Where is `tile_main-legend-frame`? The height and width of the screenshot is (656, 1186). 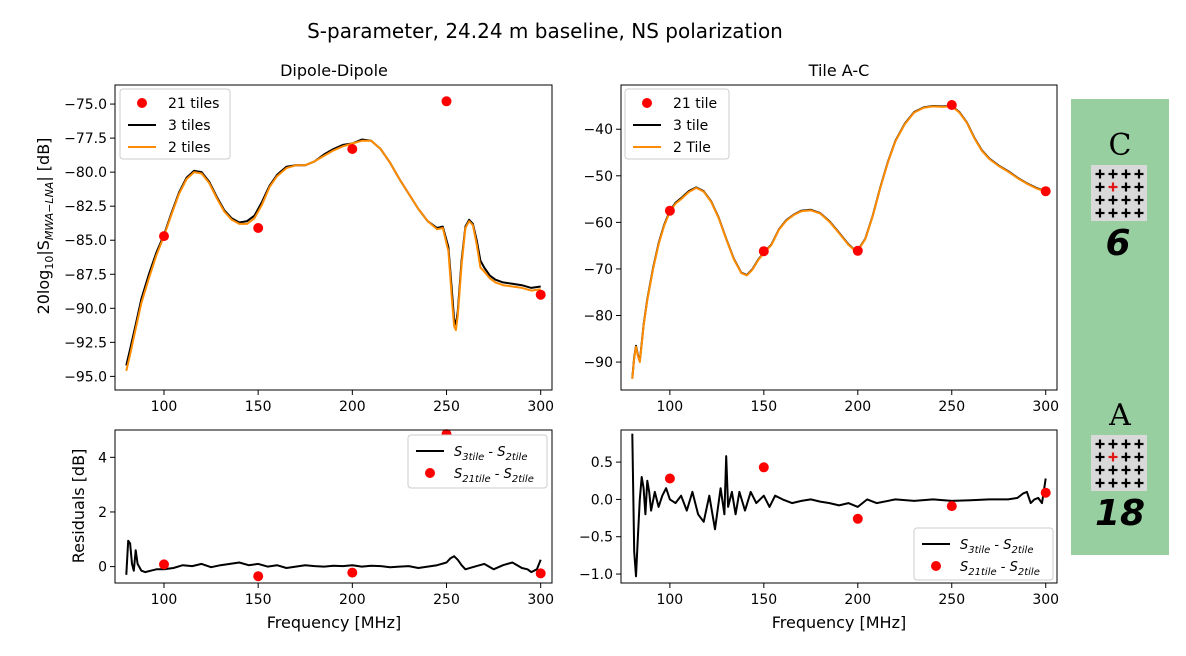 tile_main-legend-frame is located at coordinates (677, 124).